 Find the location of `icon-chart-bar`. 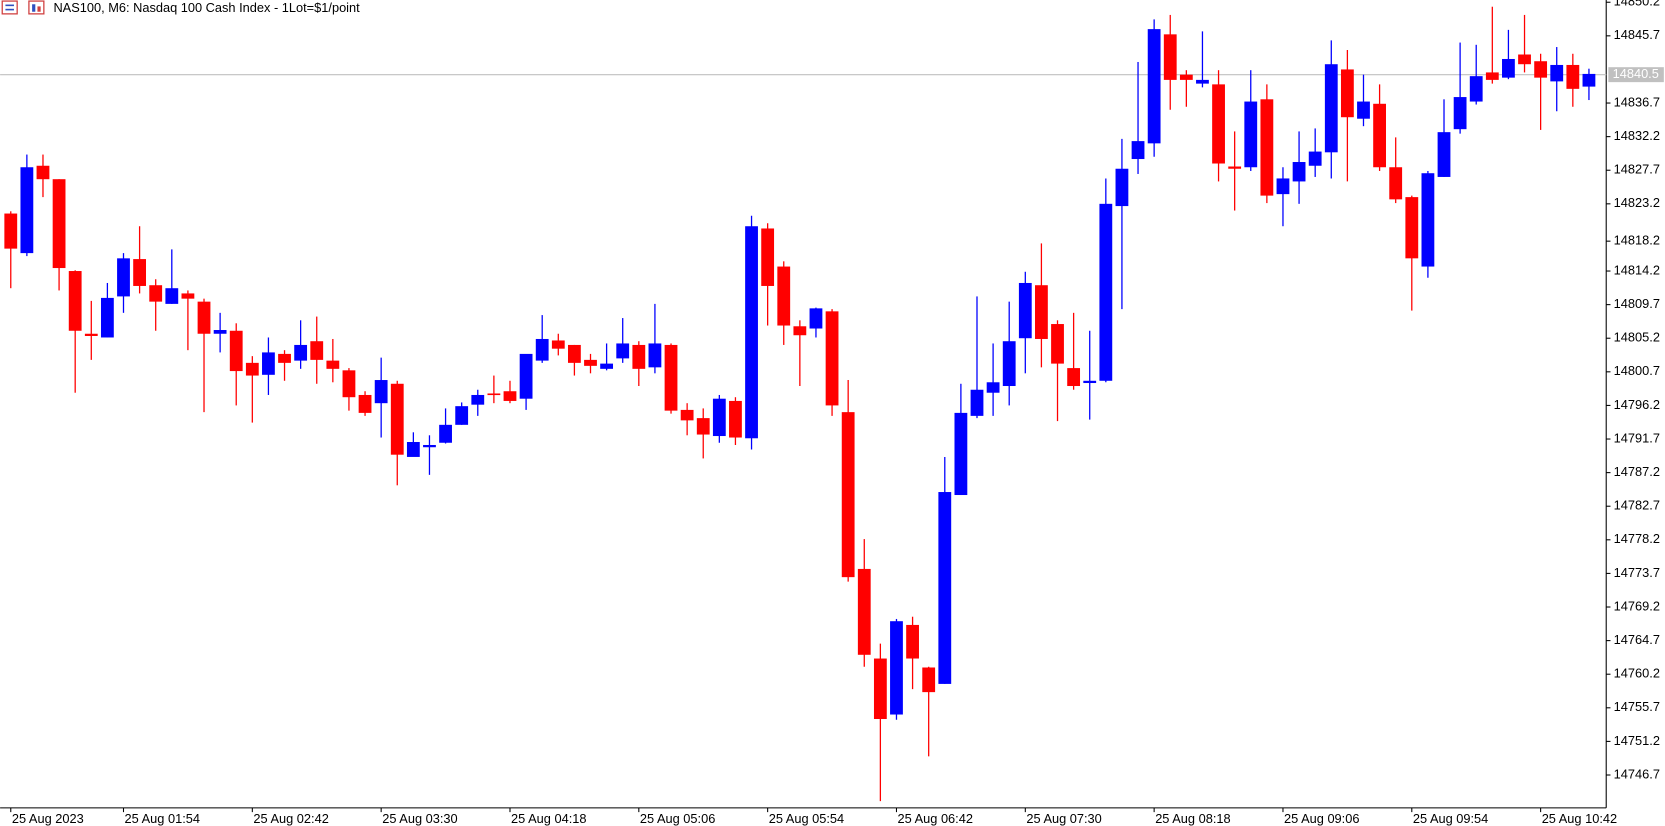

icon-chart-bar is located at coordinates (34, 8).